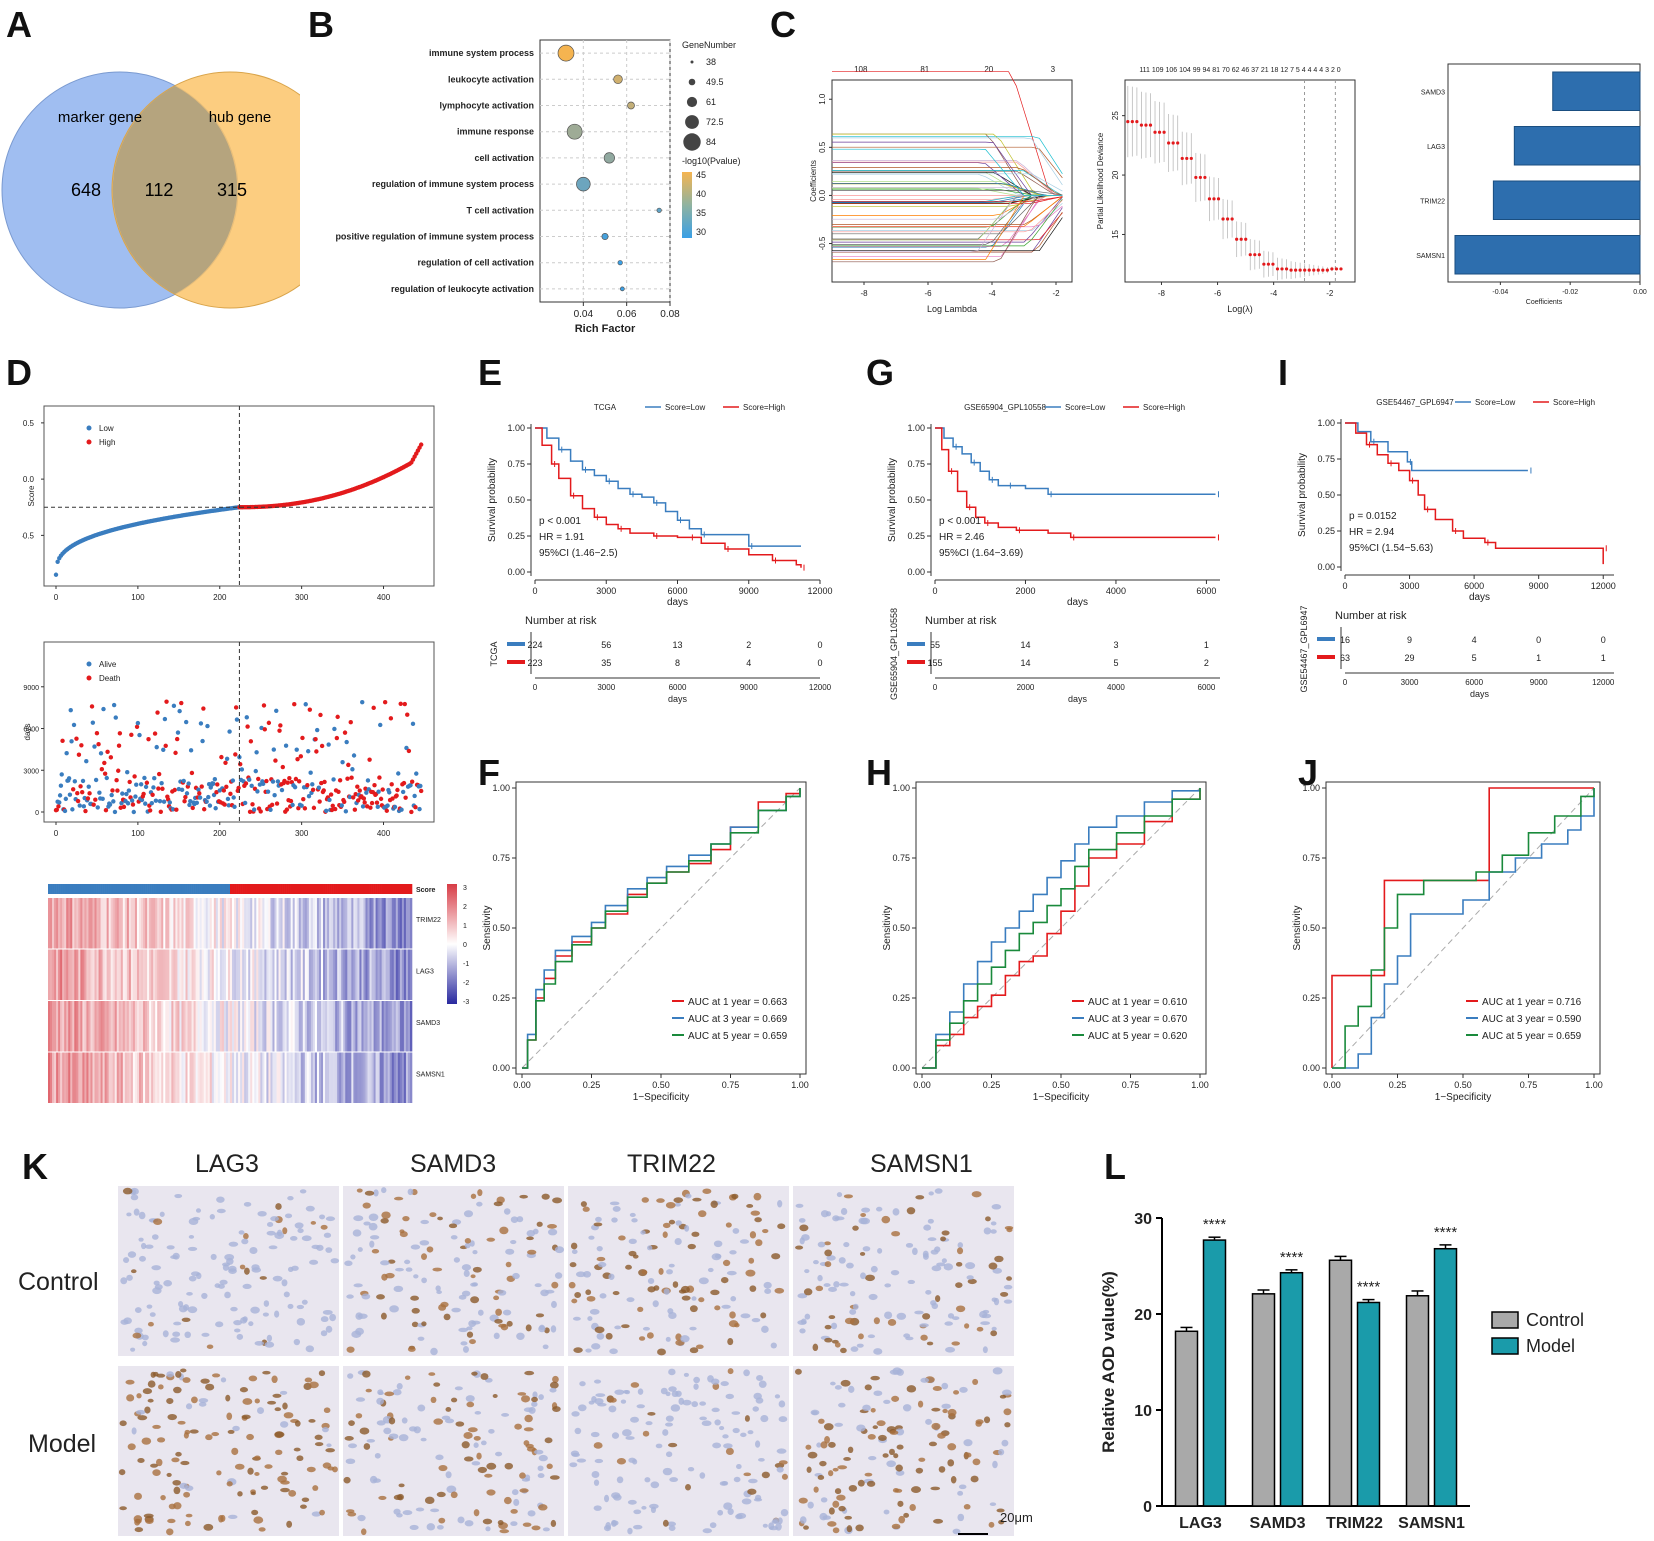  I want to click on diagonal-line, so click(1463, 928).